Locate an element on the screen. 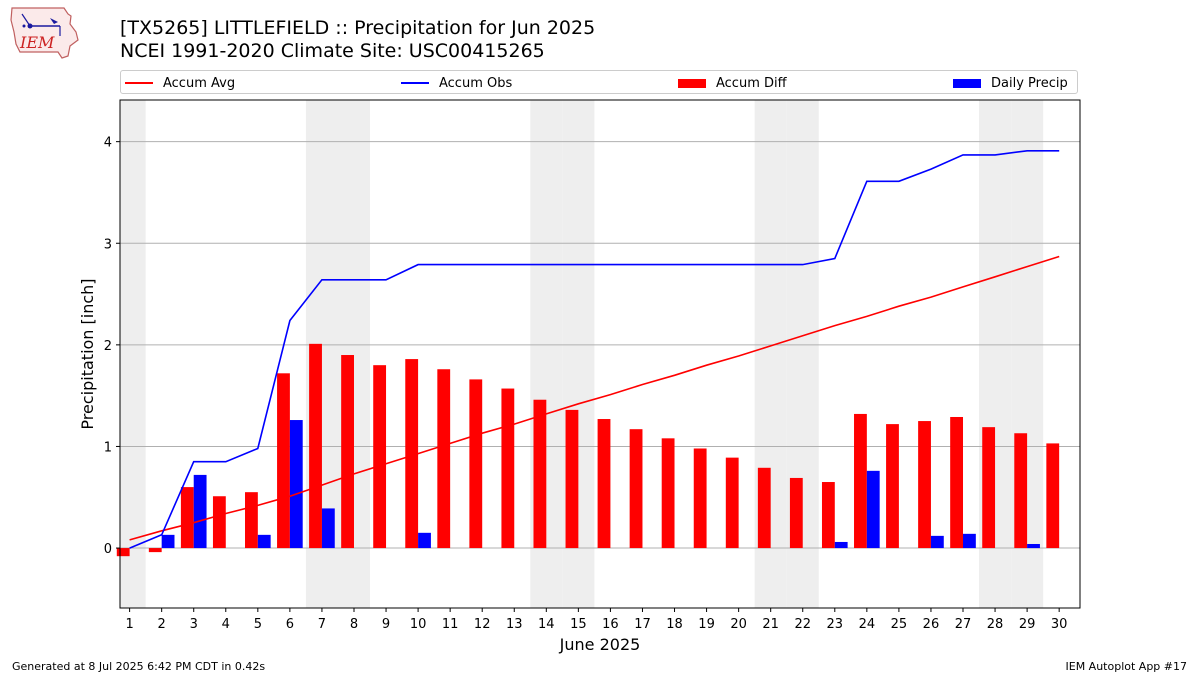 This screenshot has width=1200, height=675. legend-swatch-daily-precip is located at coordinates (967, 83).